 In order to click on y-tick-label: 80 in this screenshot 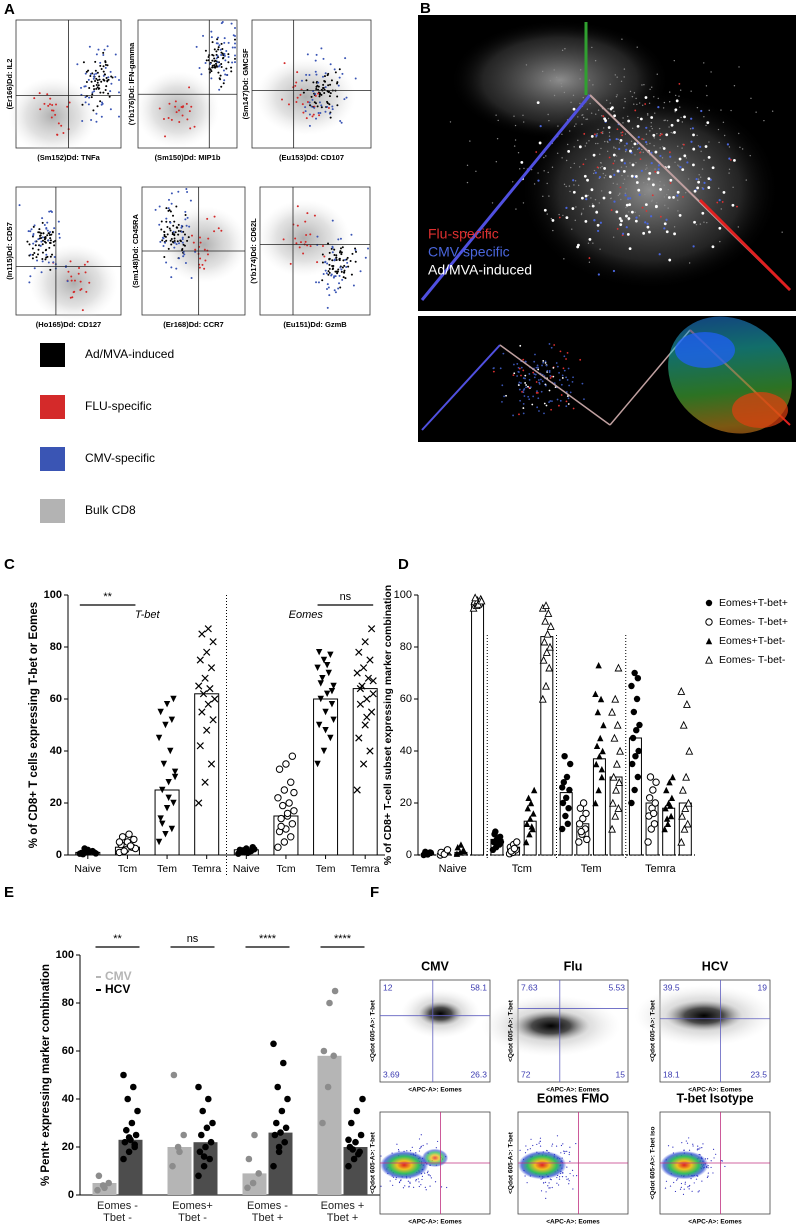, I will do `click(406, 647)`.